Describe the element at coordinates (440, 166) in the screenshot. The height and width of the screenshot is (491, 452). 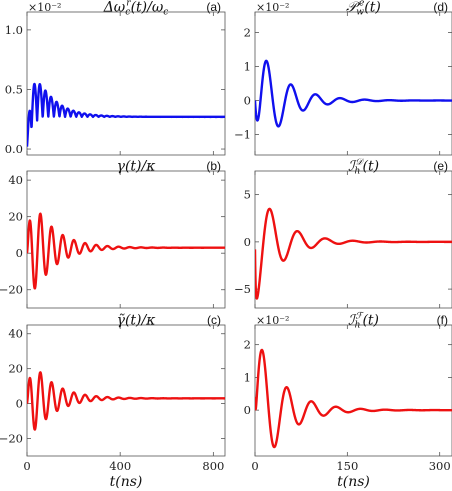
I see `panel-tag: (e)` at that location.